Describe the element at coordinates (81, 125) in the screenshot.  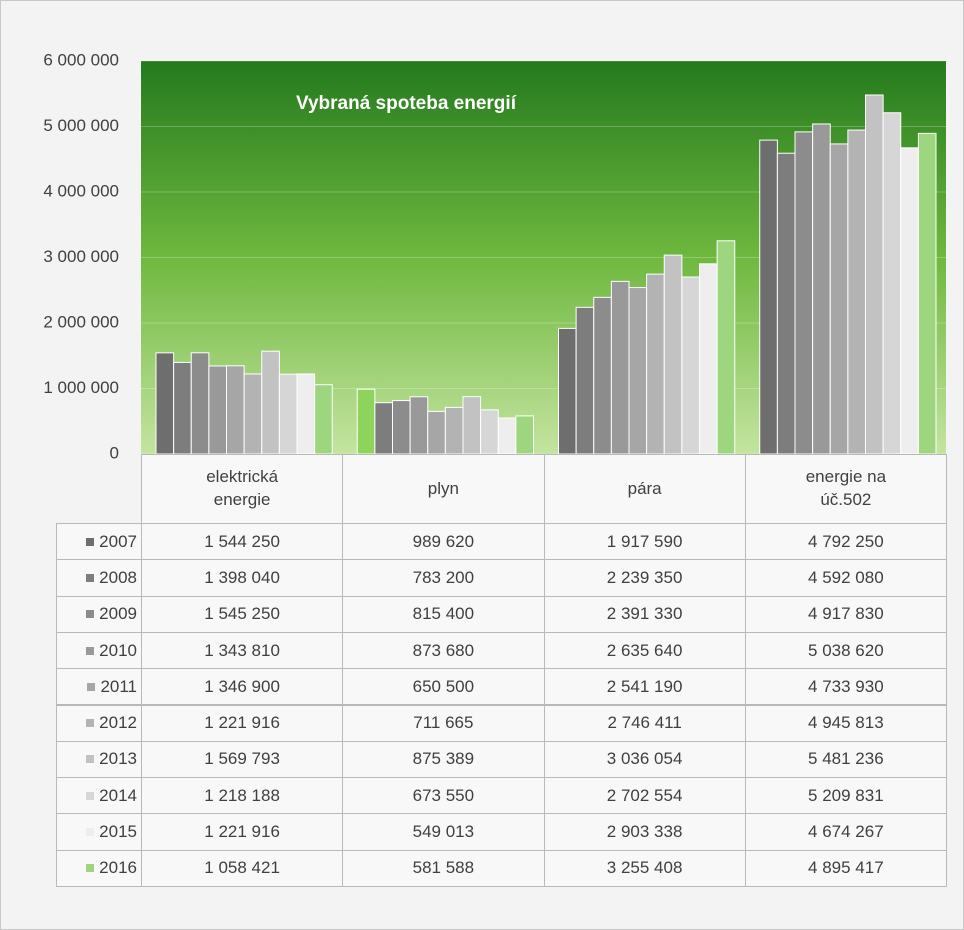
I see `y-tick-label: 5 000 000` at that location.